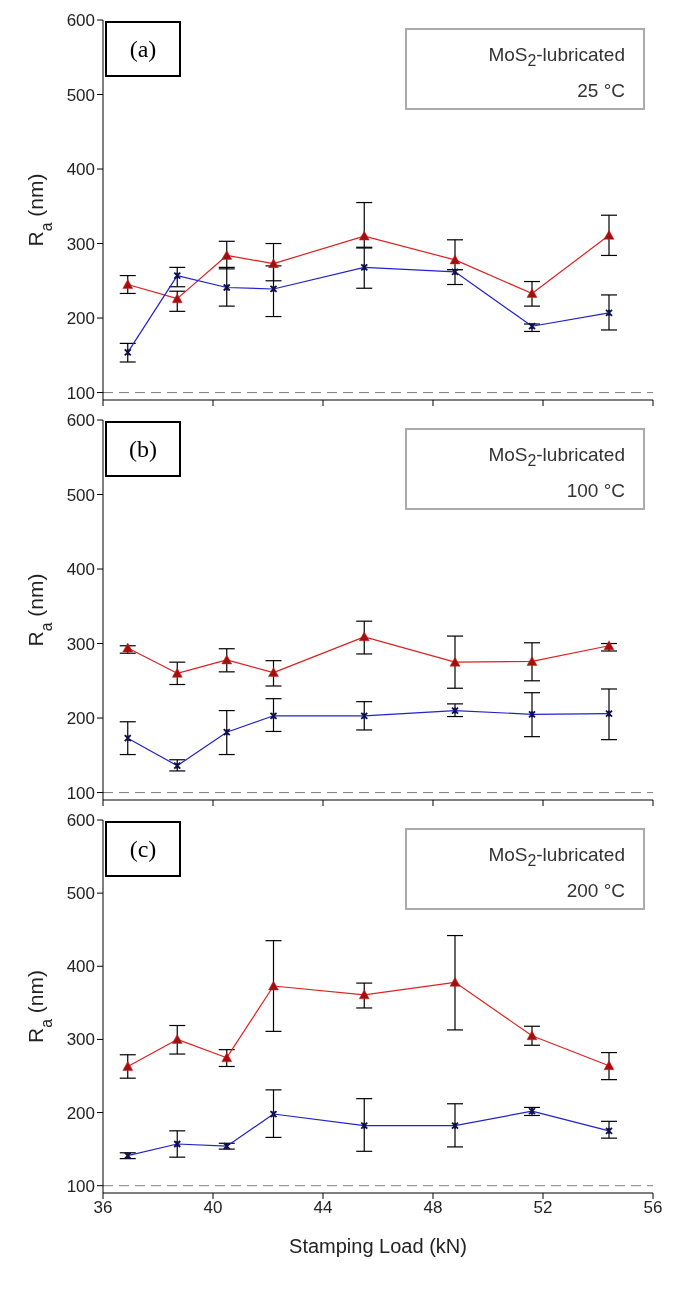 This screenshot has height=1299, width=673. I want to click on condition-box: MoS$_{2}$-lubricated 200 °C, so click(525, 869).